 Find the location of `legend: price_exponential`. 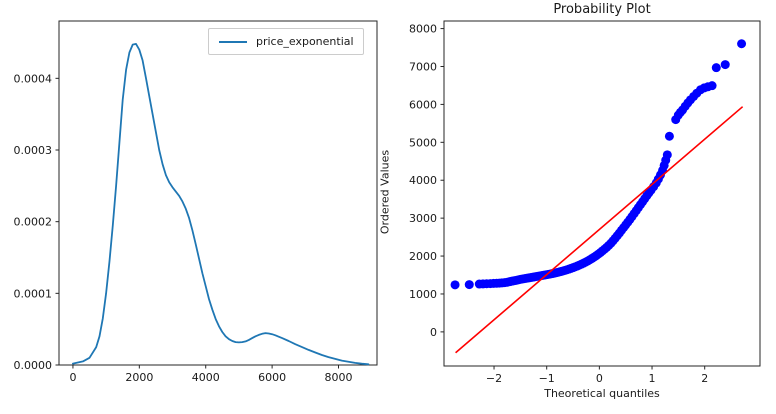

legend: price_exponential is located at coordinates (286, 41).